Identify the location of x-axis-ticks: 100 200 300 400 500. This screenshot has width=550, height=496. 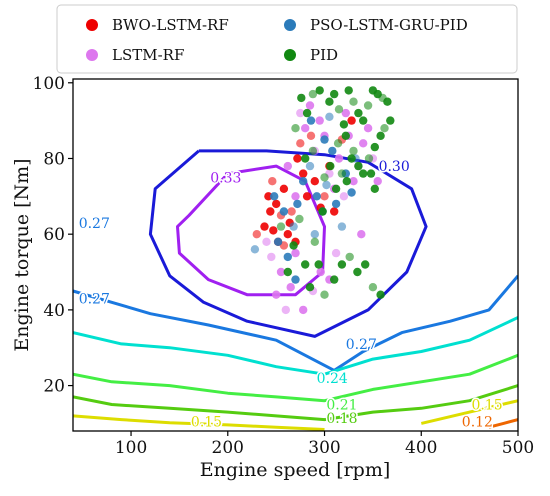
(324, 444).